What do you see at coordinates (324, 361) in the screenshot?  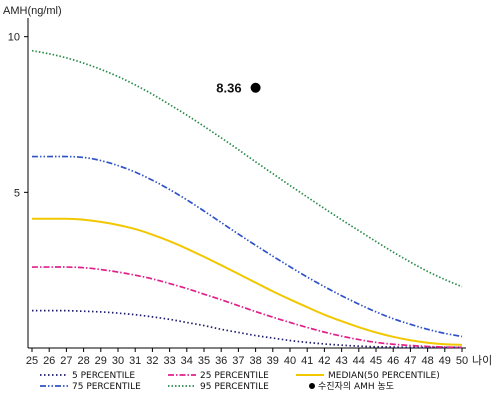 I see `x-tick-label: 42` at bounding box center [324, 361].